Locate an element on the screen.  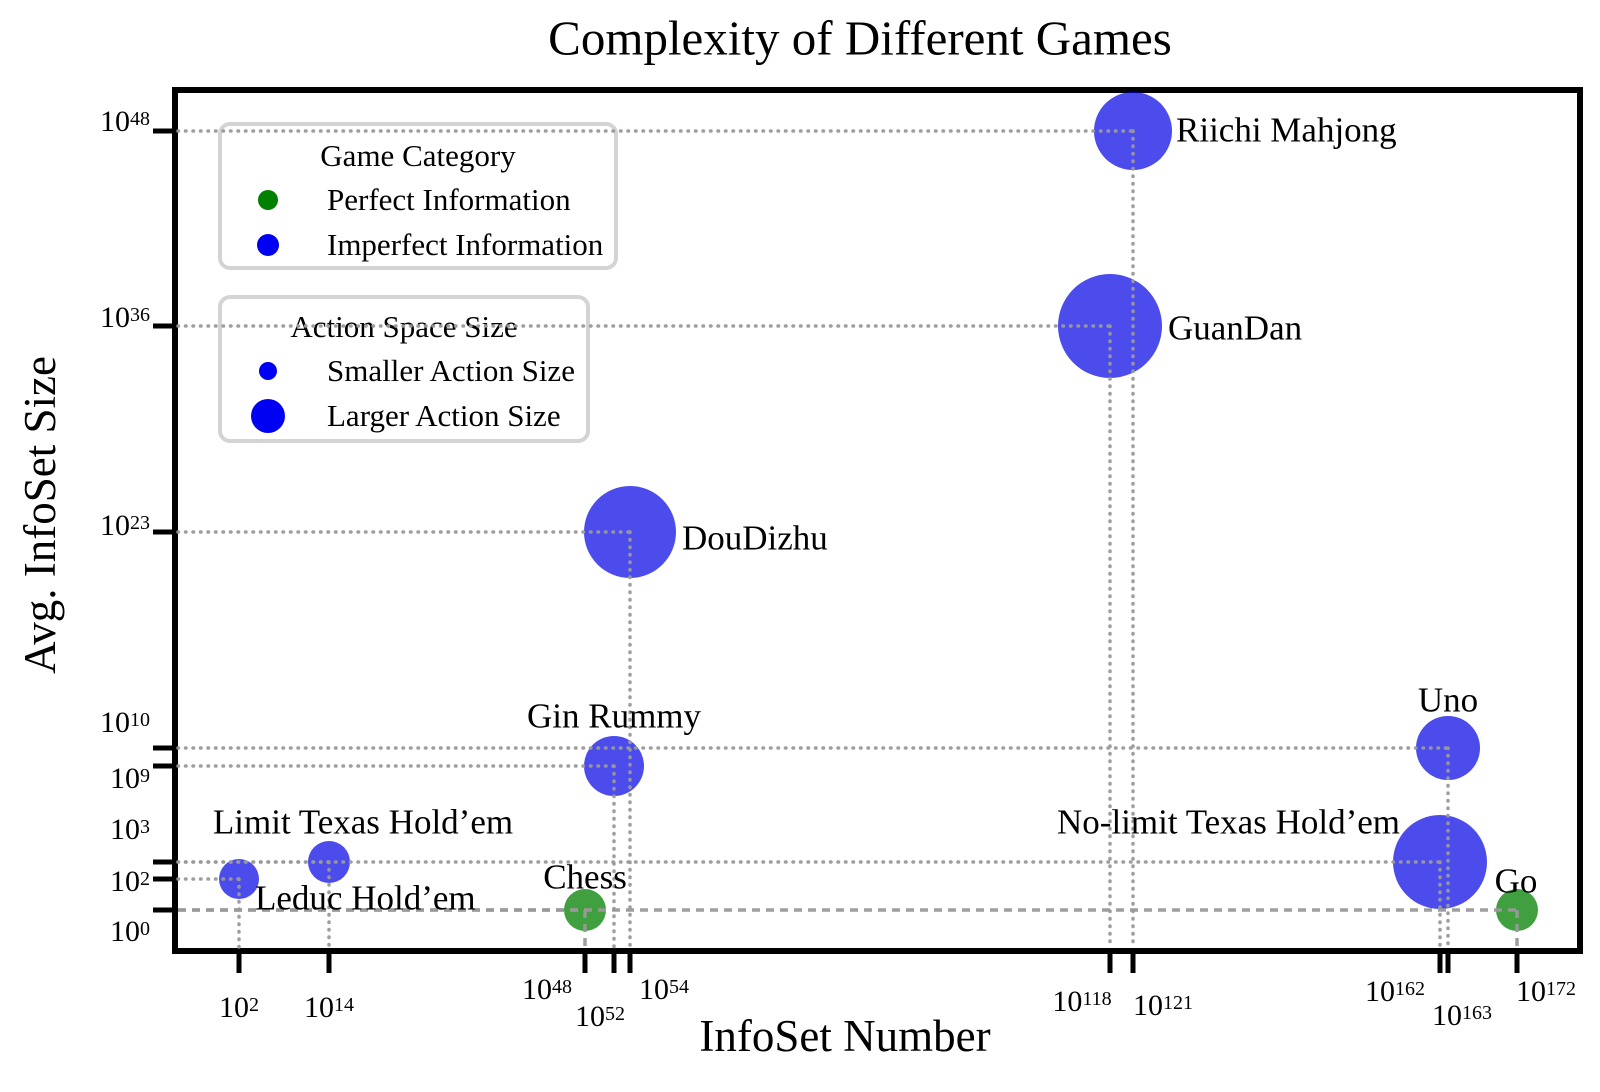
legend-row-smaller-action-size: Smaller Action Size is located at coordinates (404, 371).